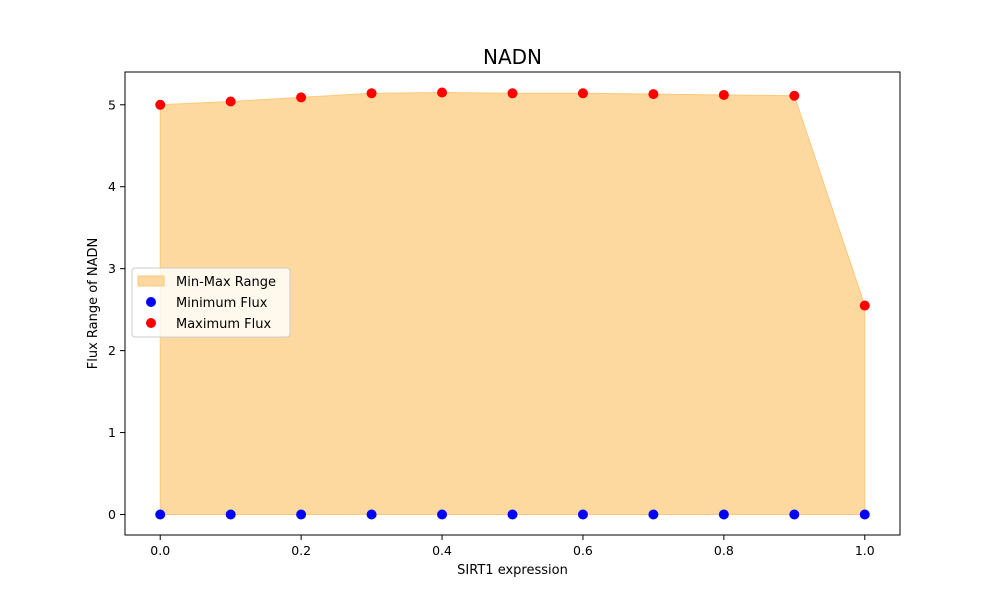 This screenshot has width=1000, height=600. Describe the element at coordinates (160, 550) in the screenshot. I see `x-tick-label: 0.0` at that location.